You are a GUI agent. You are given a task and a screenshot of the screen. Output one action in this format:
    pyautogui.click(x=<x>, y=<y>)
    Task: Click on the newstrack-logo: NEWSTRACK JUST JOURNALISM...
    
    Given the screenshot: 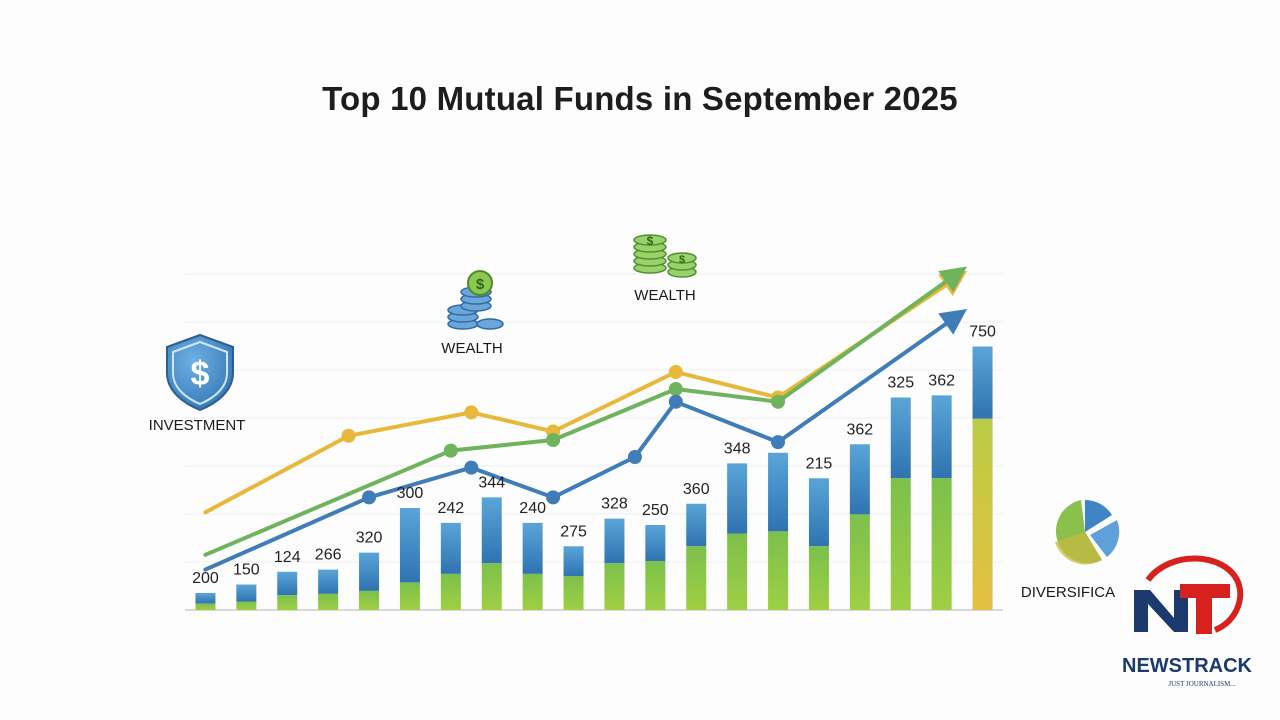 What is the action you would take?
    pyautogui.click(x=1187, y=621)
    